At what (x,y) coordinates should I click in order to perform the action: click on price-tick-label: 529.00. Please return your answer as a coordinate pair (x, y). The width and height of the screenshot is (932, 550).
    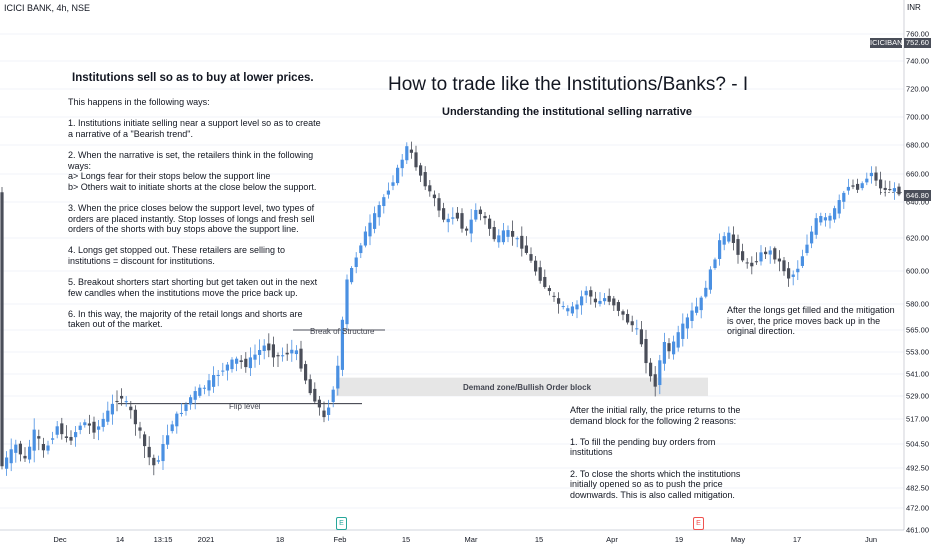
    Looking at the image, I should click on (917, 396).